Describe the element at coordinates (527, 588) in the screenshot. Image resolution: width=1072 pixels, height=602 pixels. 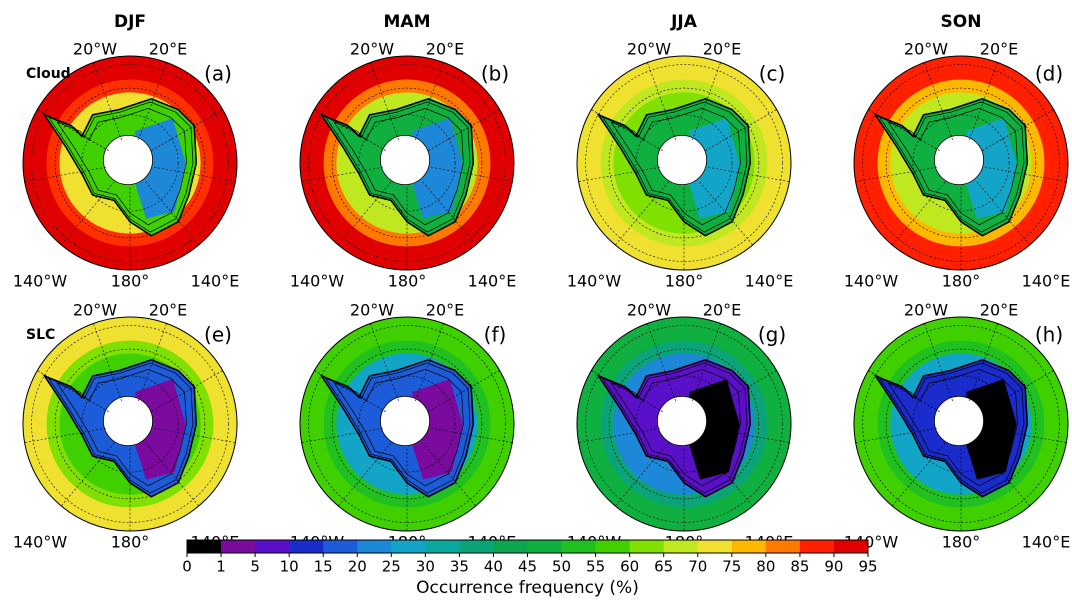
I see `colorbar-label: Occurrence frequency (%)` at that location.